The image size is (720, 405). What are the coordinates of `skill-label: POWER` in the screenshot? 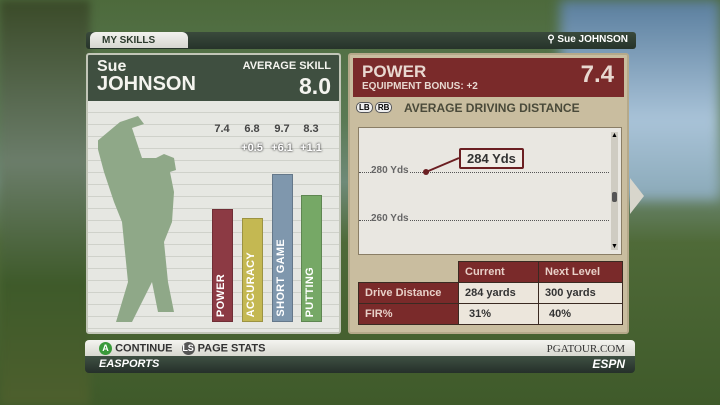 It's located at (221, 295).